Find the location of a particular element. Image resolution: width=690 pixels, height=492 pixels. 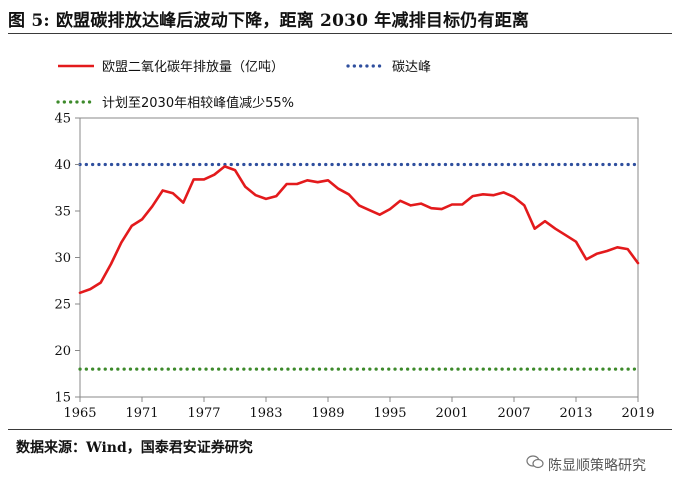

x-tick-label: 1977 is located at coordinates (203, 413).